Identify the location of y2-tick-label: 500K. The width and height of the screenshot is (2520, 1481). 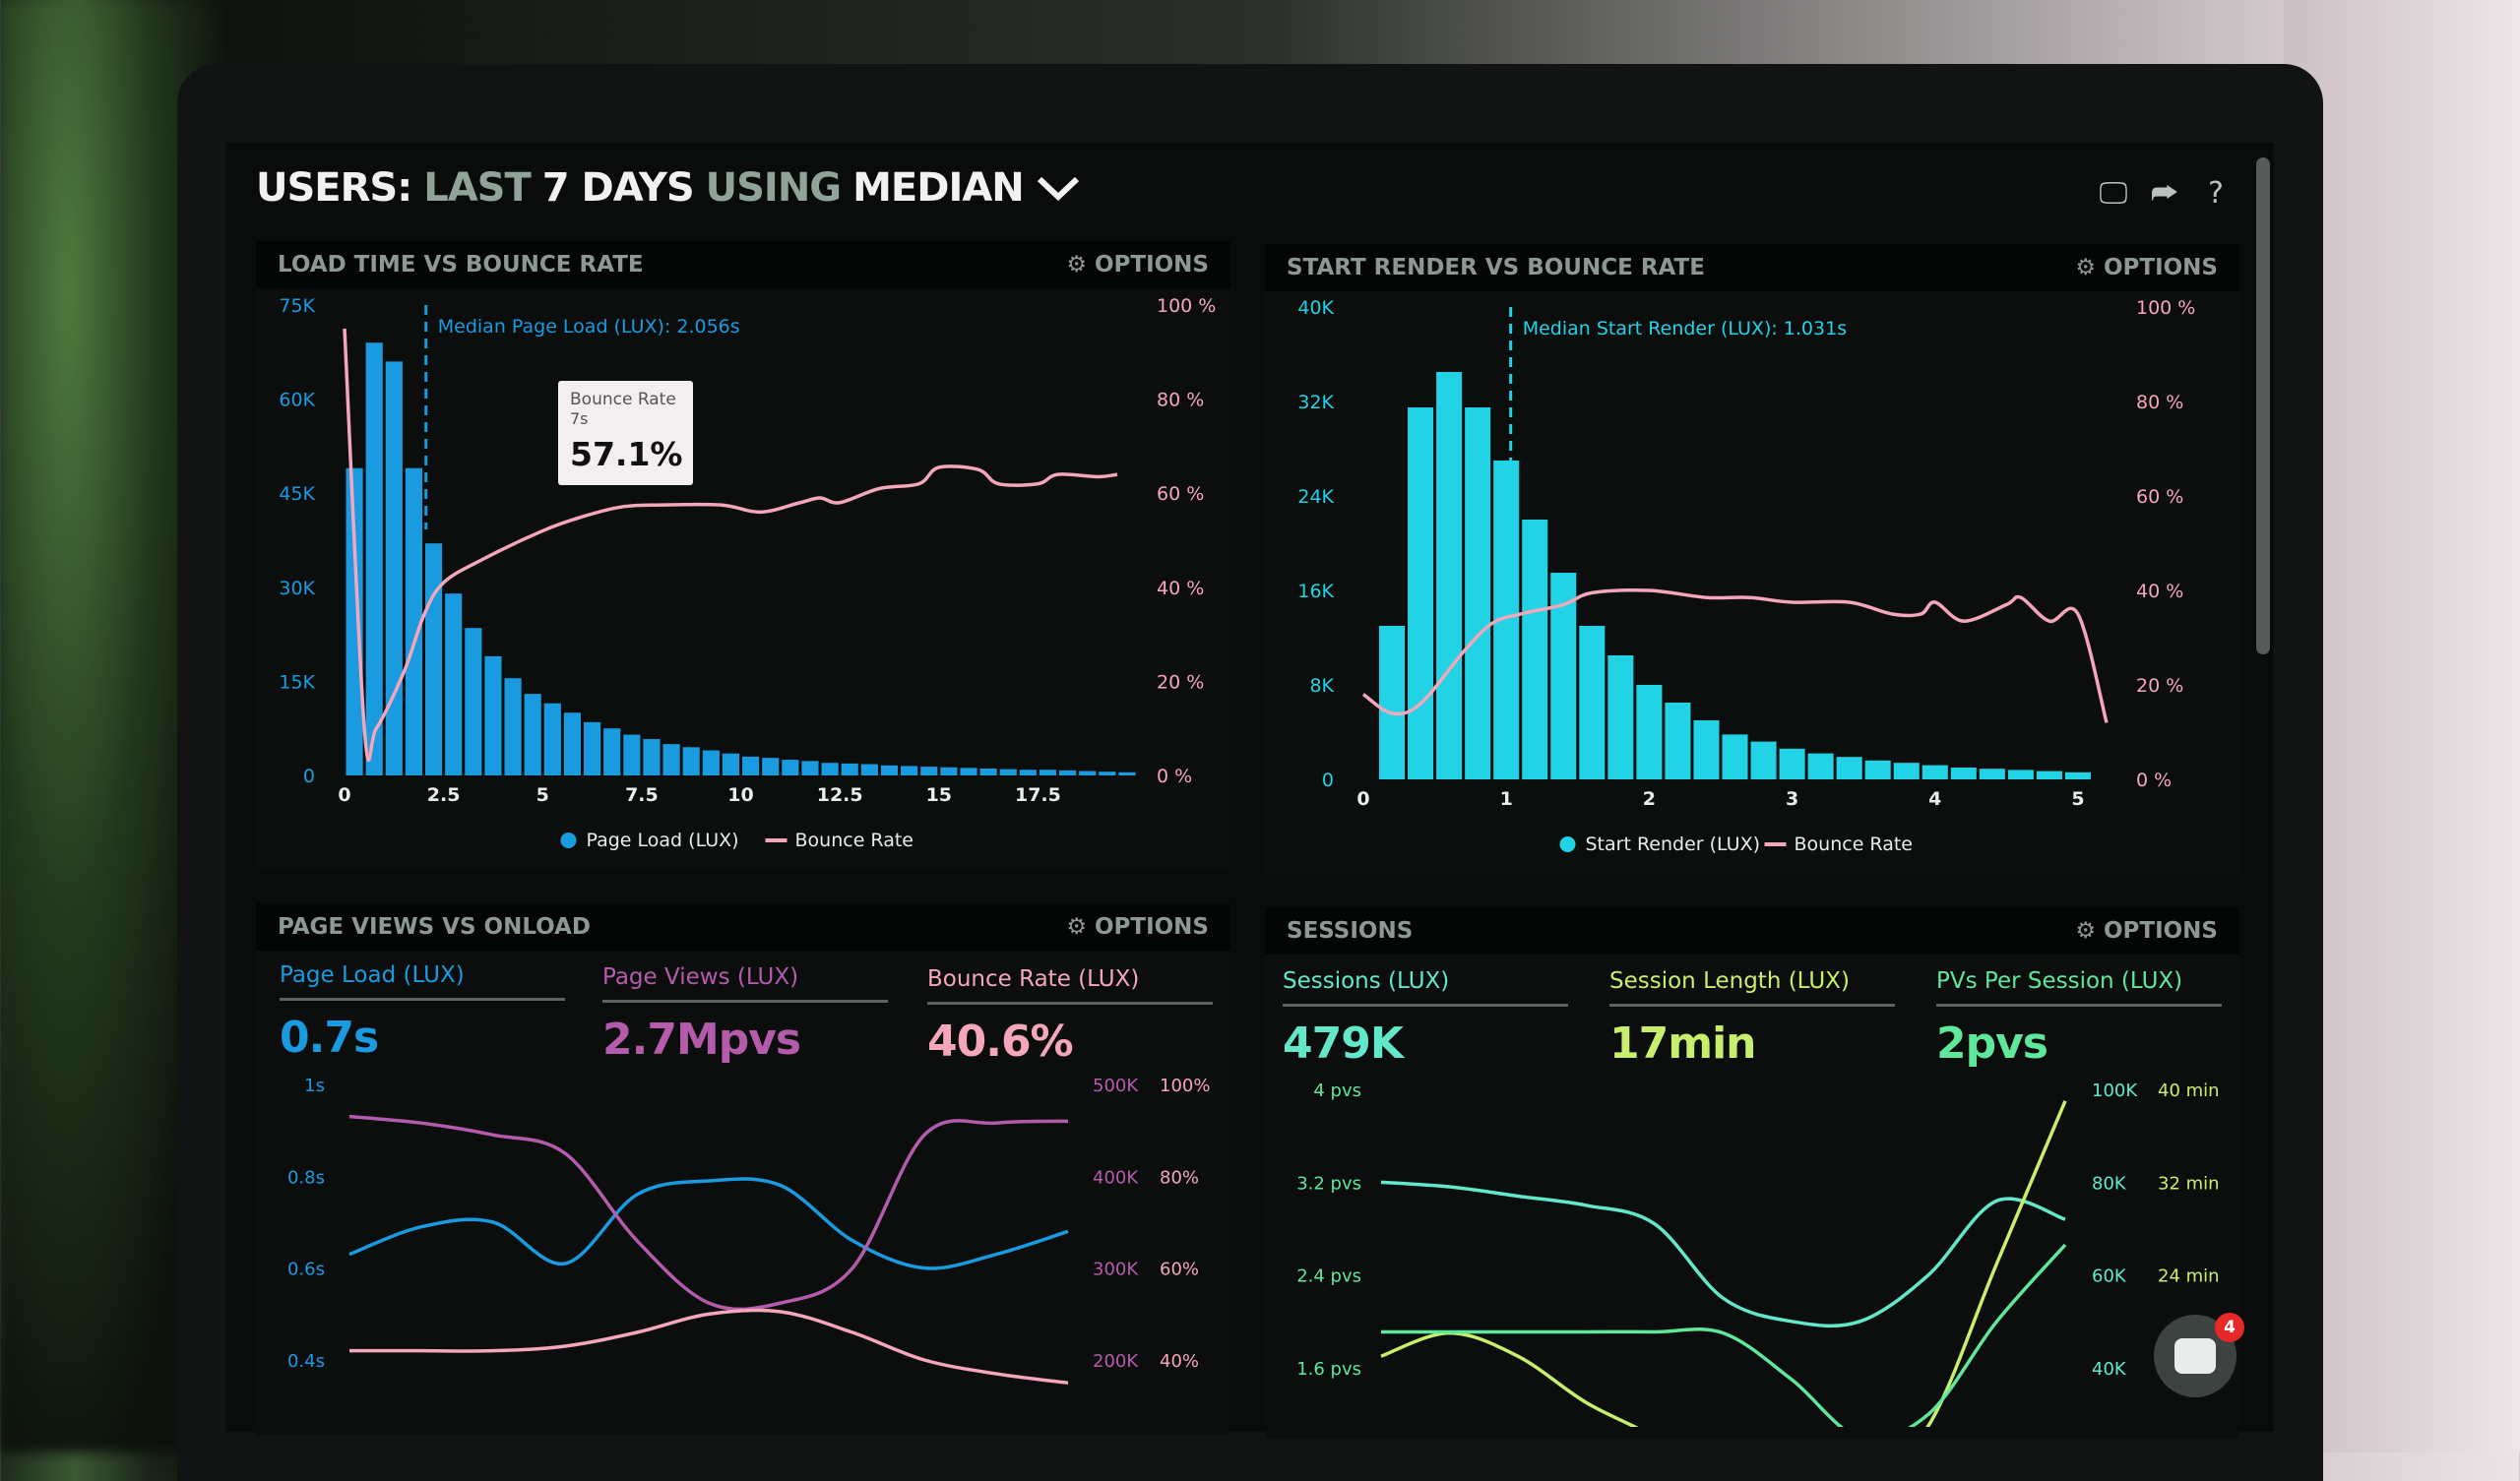
(1116, 1086).